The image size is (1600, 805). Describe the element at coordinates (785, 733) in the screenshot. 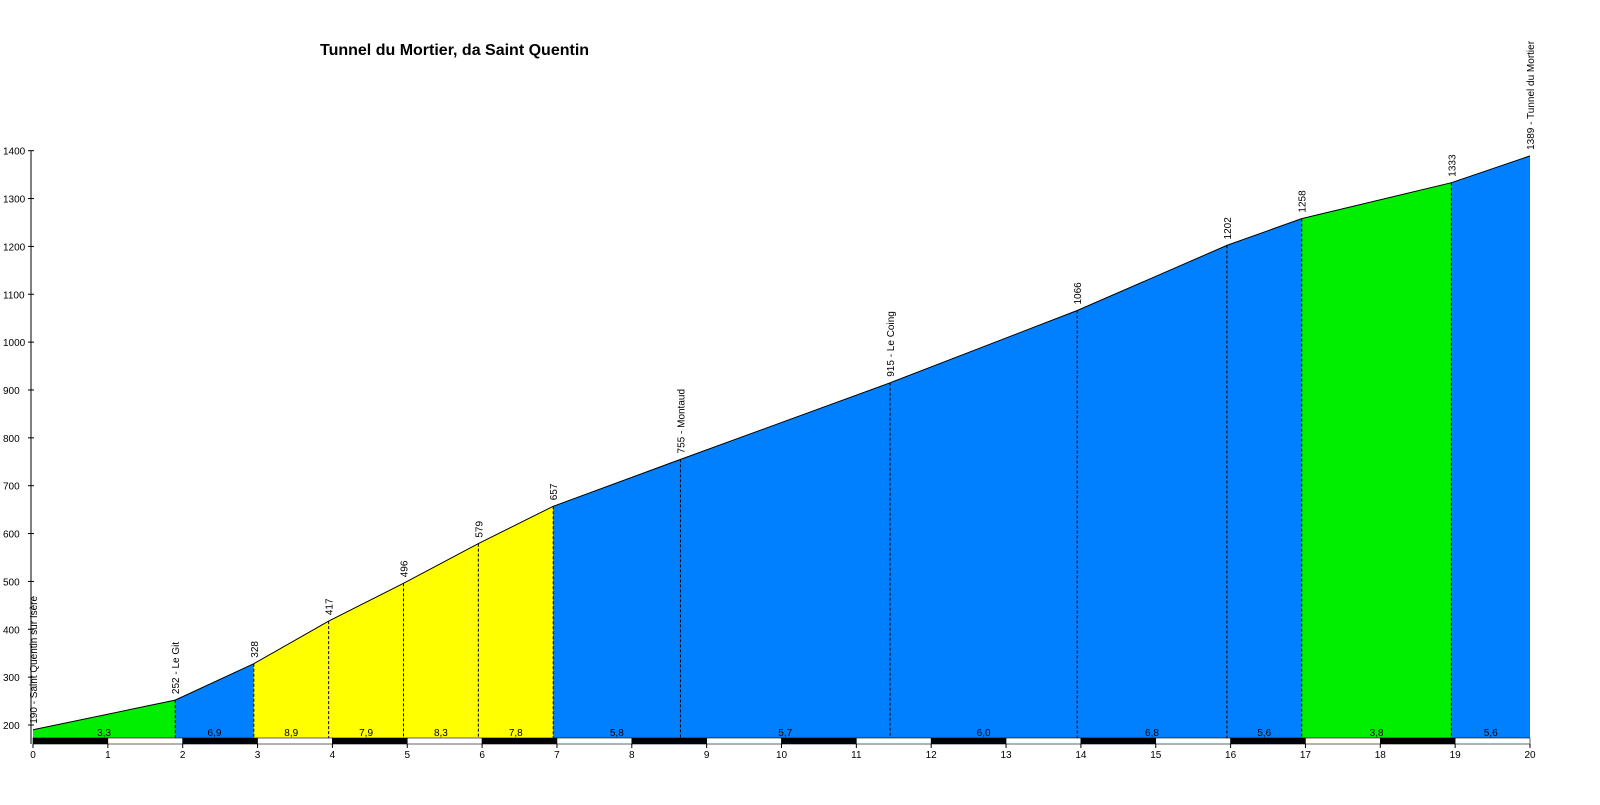

I see `gradient-label: 5,7` at that location.